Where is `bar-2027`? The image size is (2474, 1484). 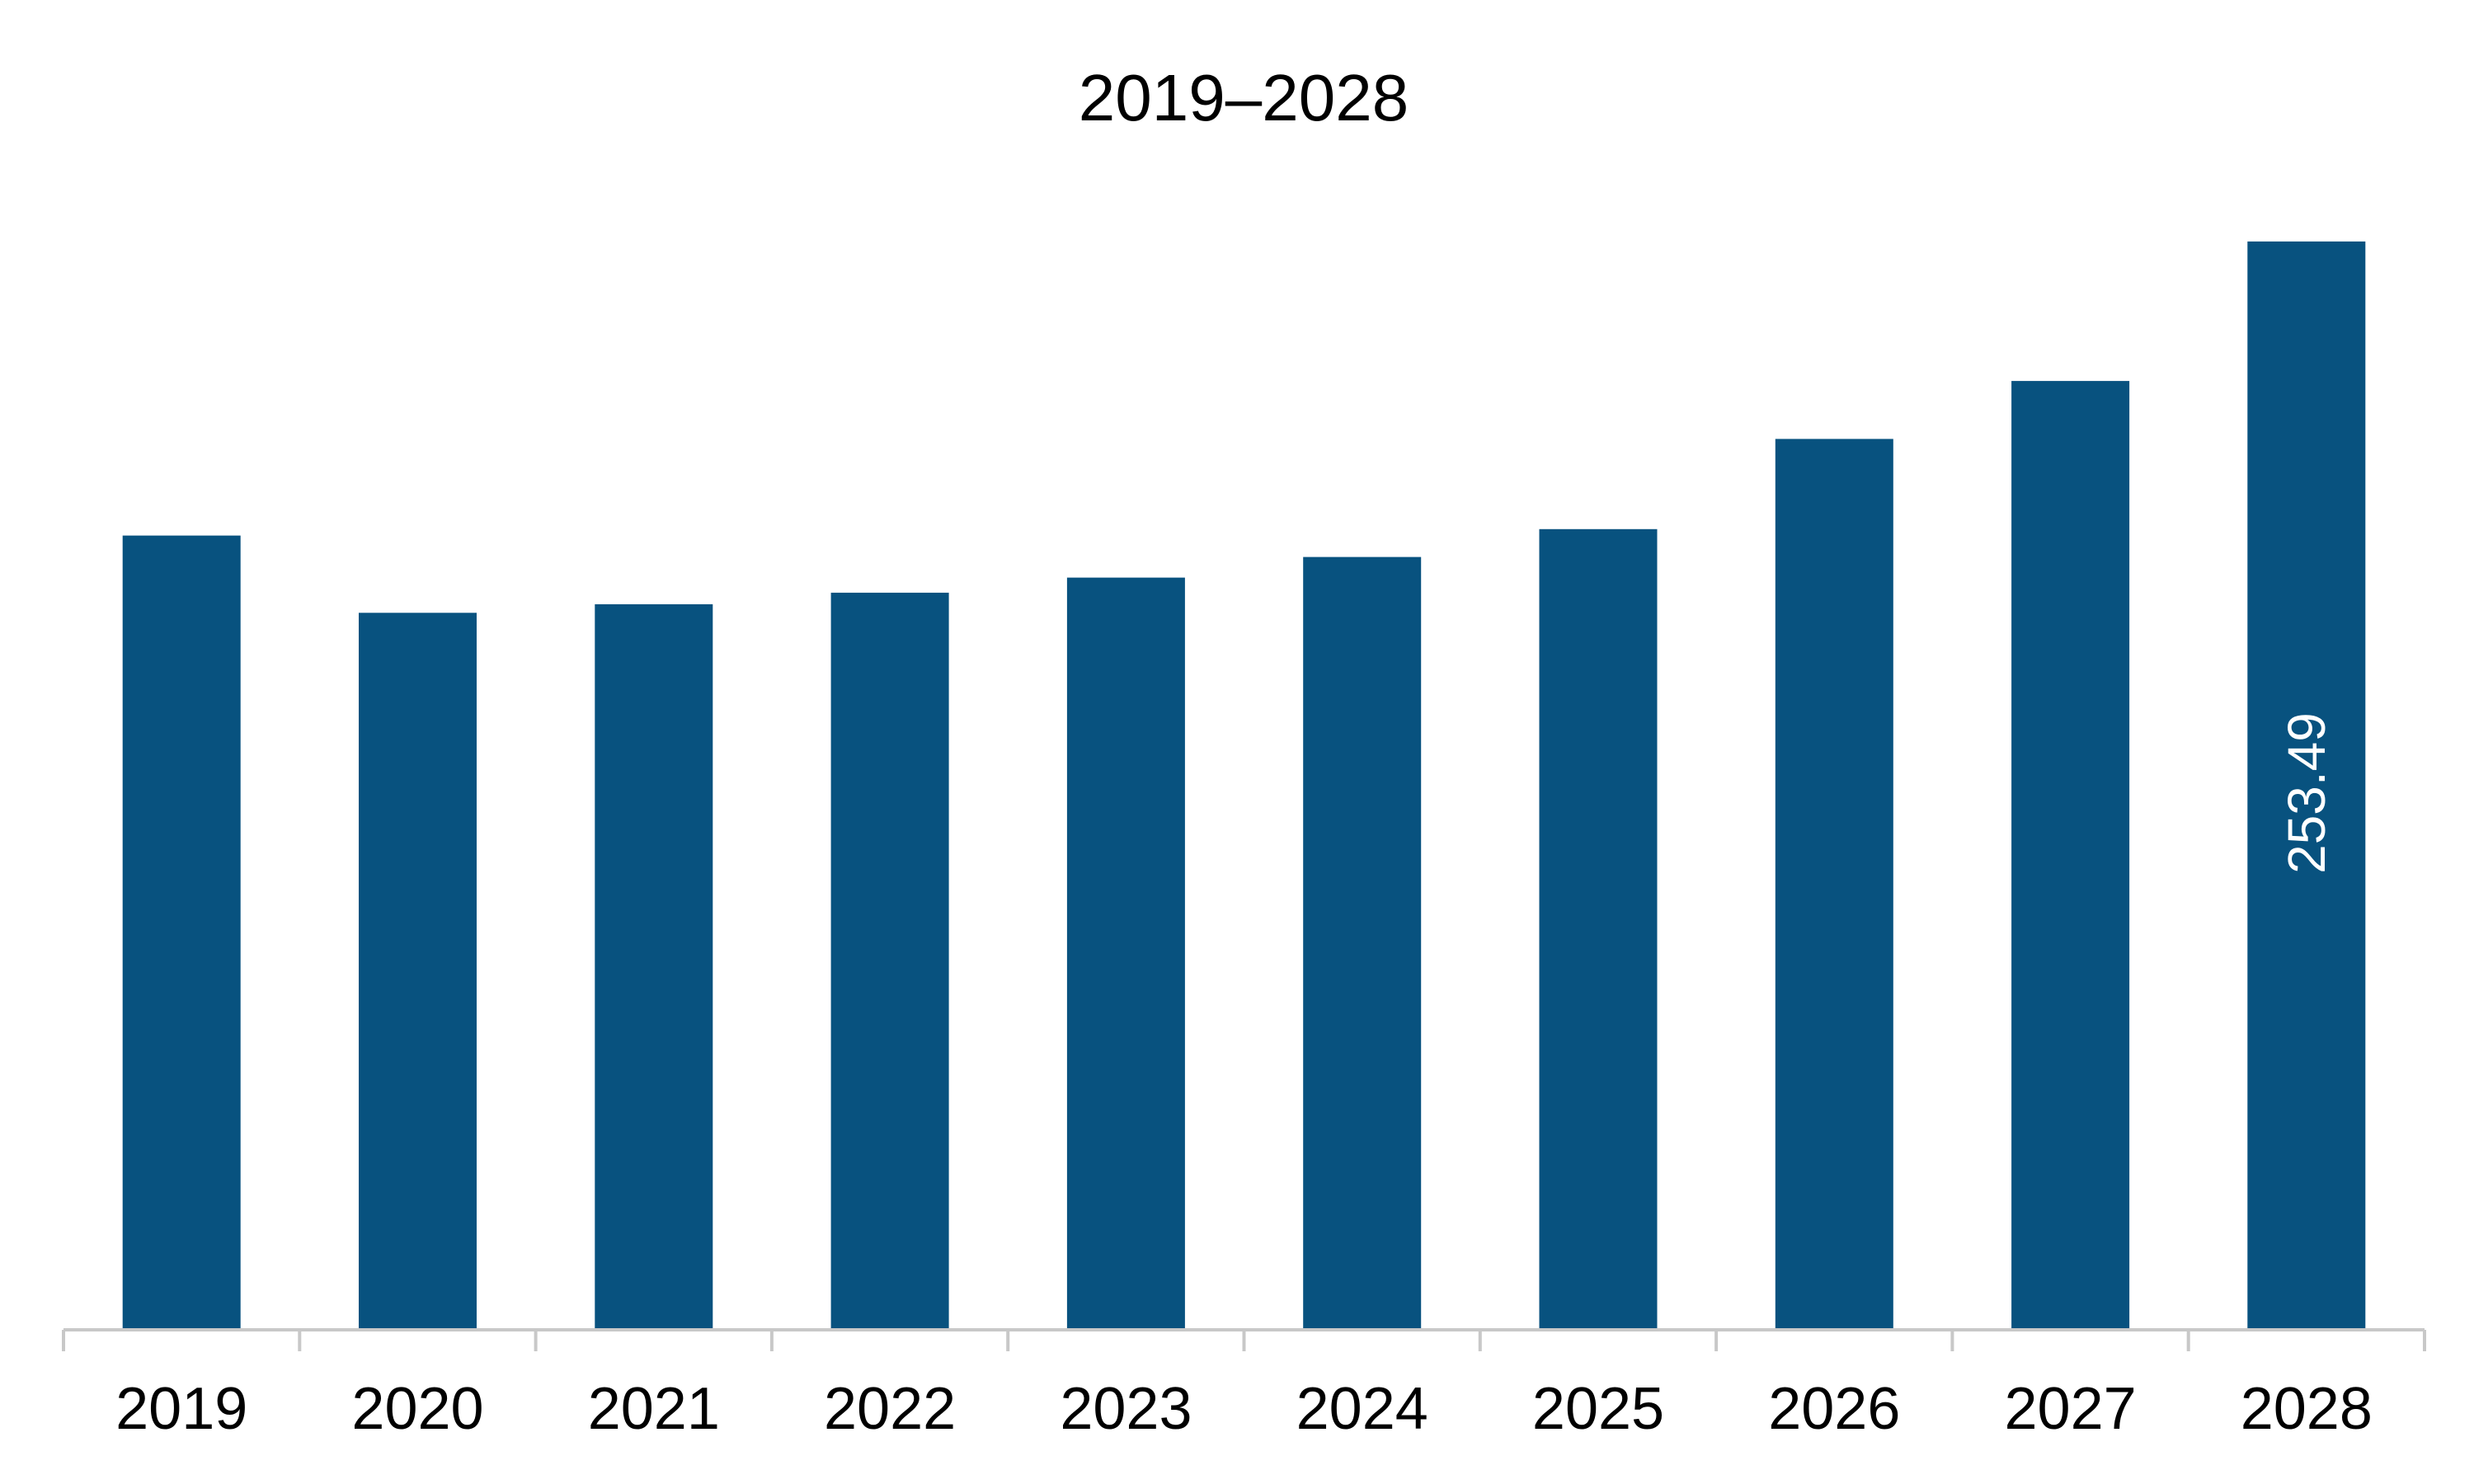 bar-2027 is located at coordinates (2070, 856).